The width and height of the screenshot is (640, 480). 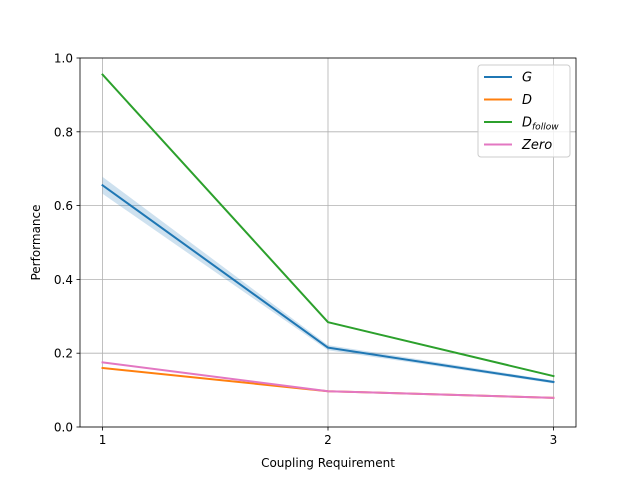 I want to click on legend-label: G, so click(x=527, y=78).